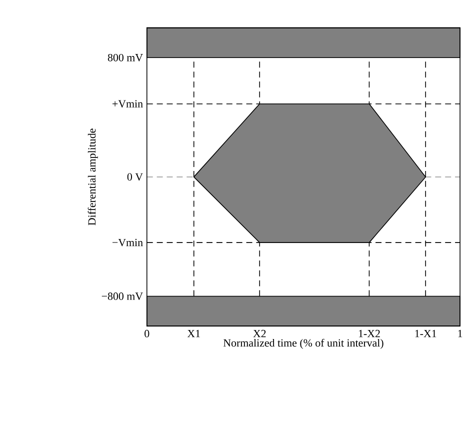  What do you see at coordinates (193, 334) in the screenshot?
I see `x-tick-label: X1` at bounding box center [193, 334].